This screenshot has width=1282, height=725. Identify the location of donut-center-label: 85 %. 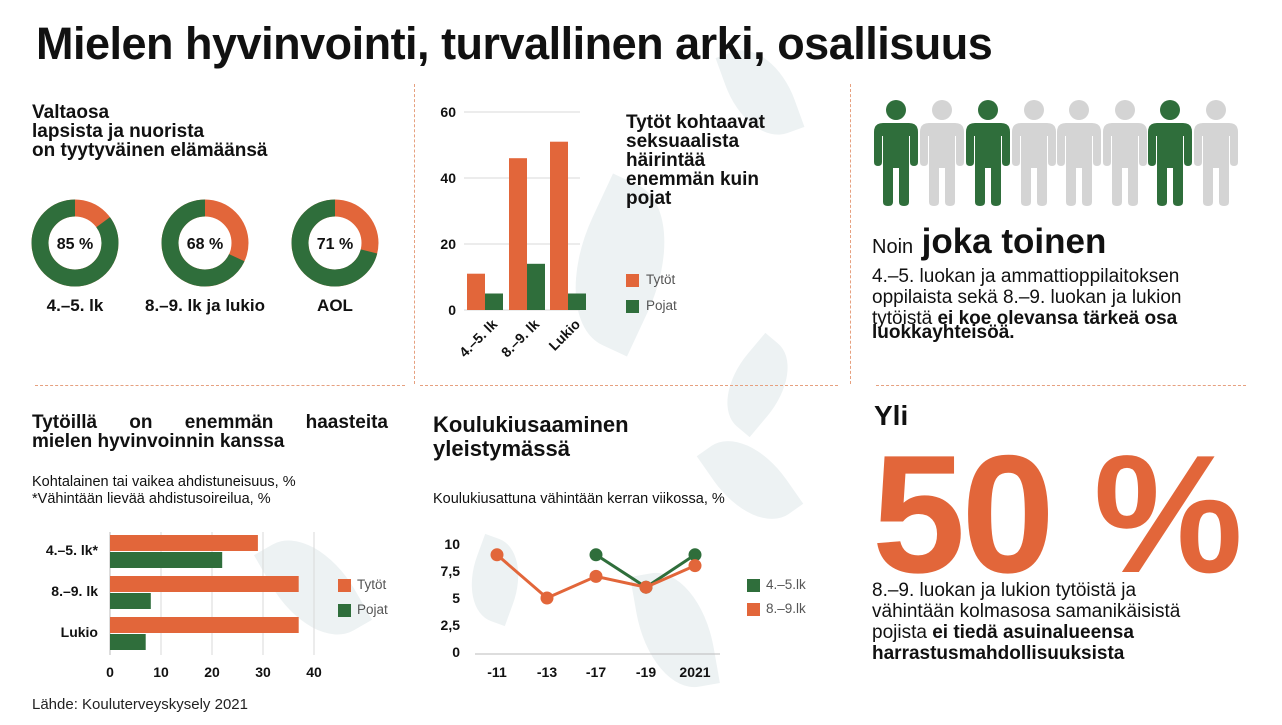
(75, 244).